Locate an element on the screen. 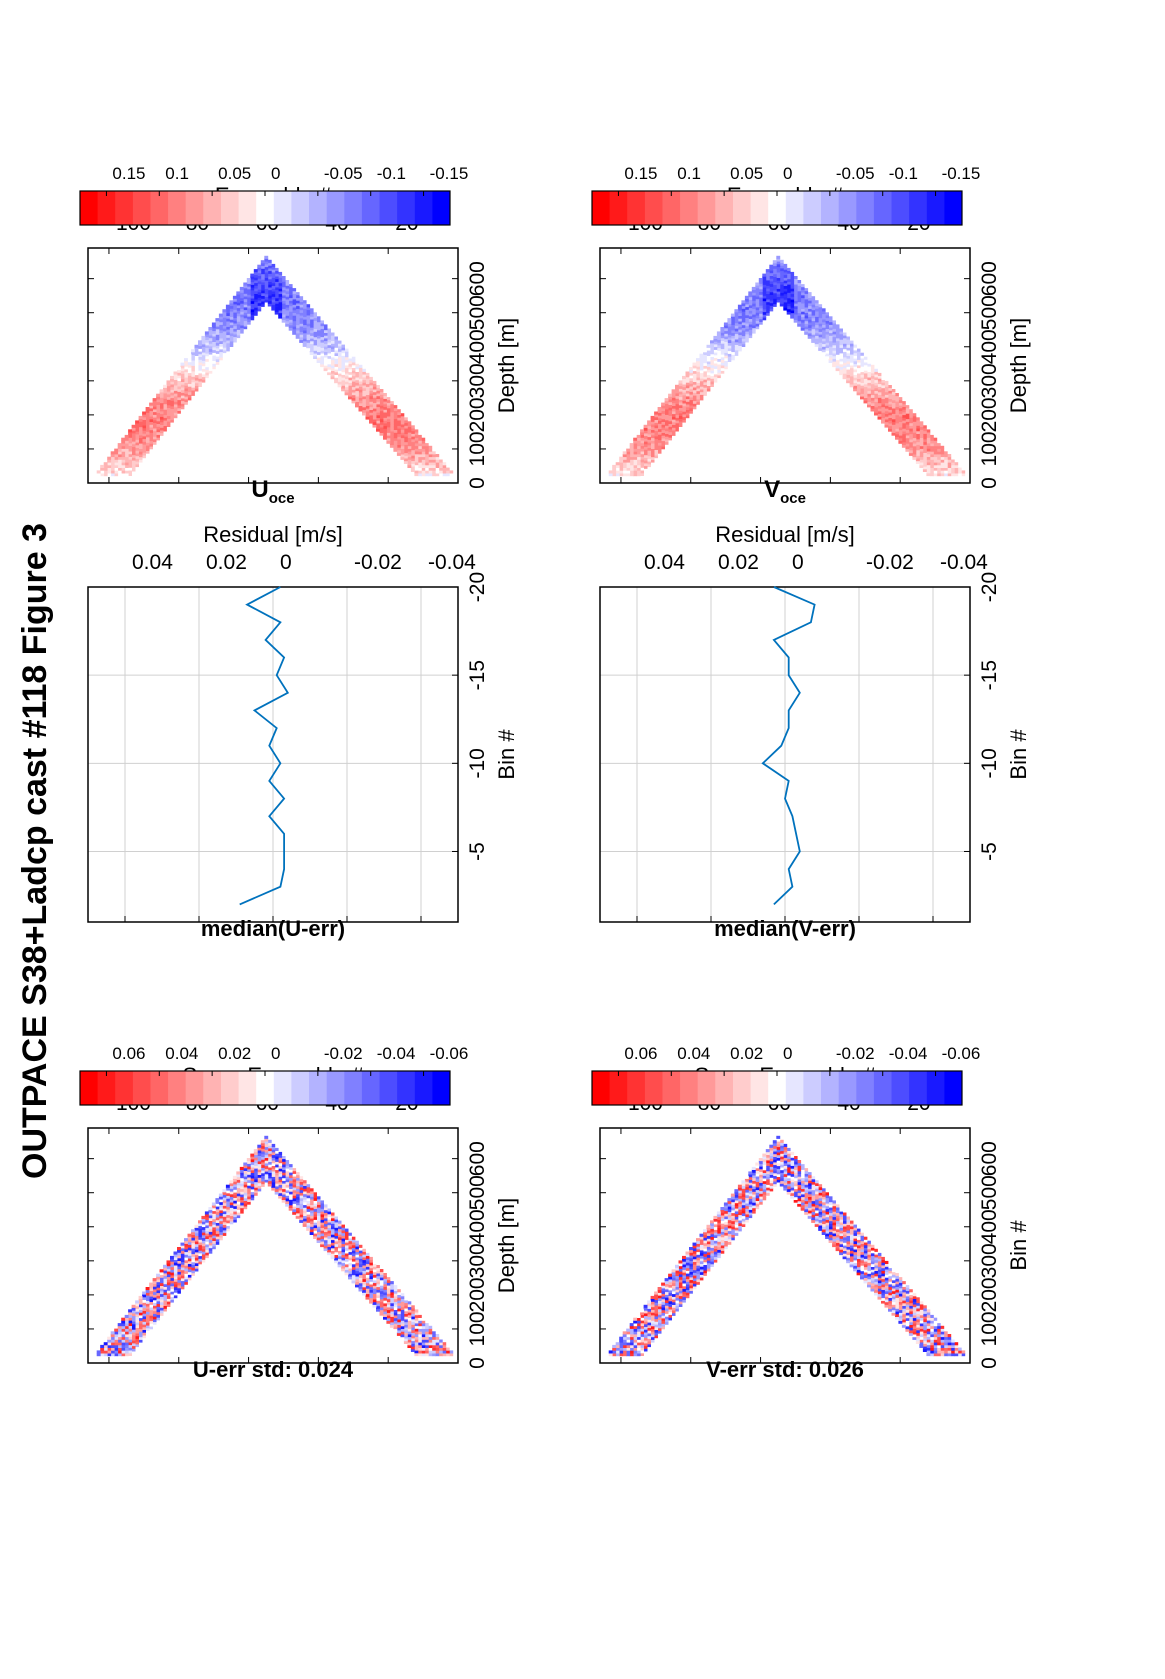 Image resolution: width=1165 pixels, height=1679 pixels. colorbar-tick-label: -0.1 is located at coordinates (391, 173).